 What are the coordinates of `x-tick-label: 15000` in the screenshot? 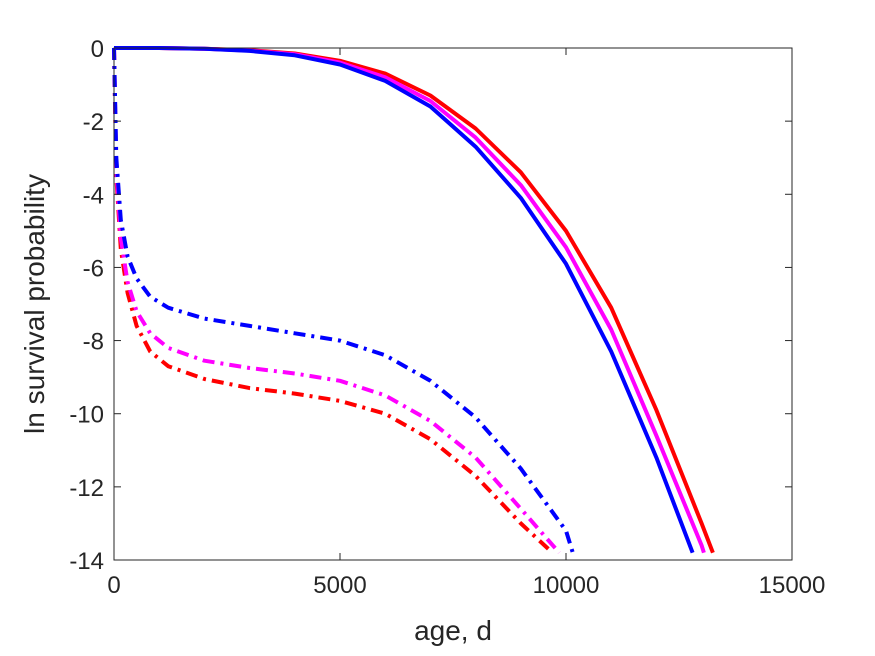 It's located at (792, 585).